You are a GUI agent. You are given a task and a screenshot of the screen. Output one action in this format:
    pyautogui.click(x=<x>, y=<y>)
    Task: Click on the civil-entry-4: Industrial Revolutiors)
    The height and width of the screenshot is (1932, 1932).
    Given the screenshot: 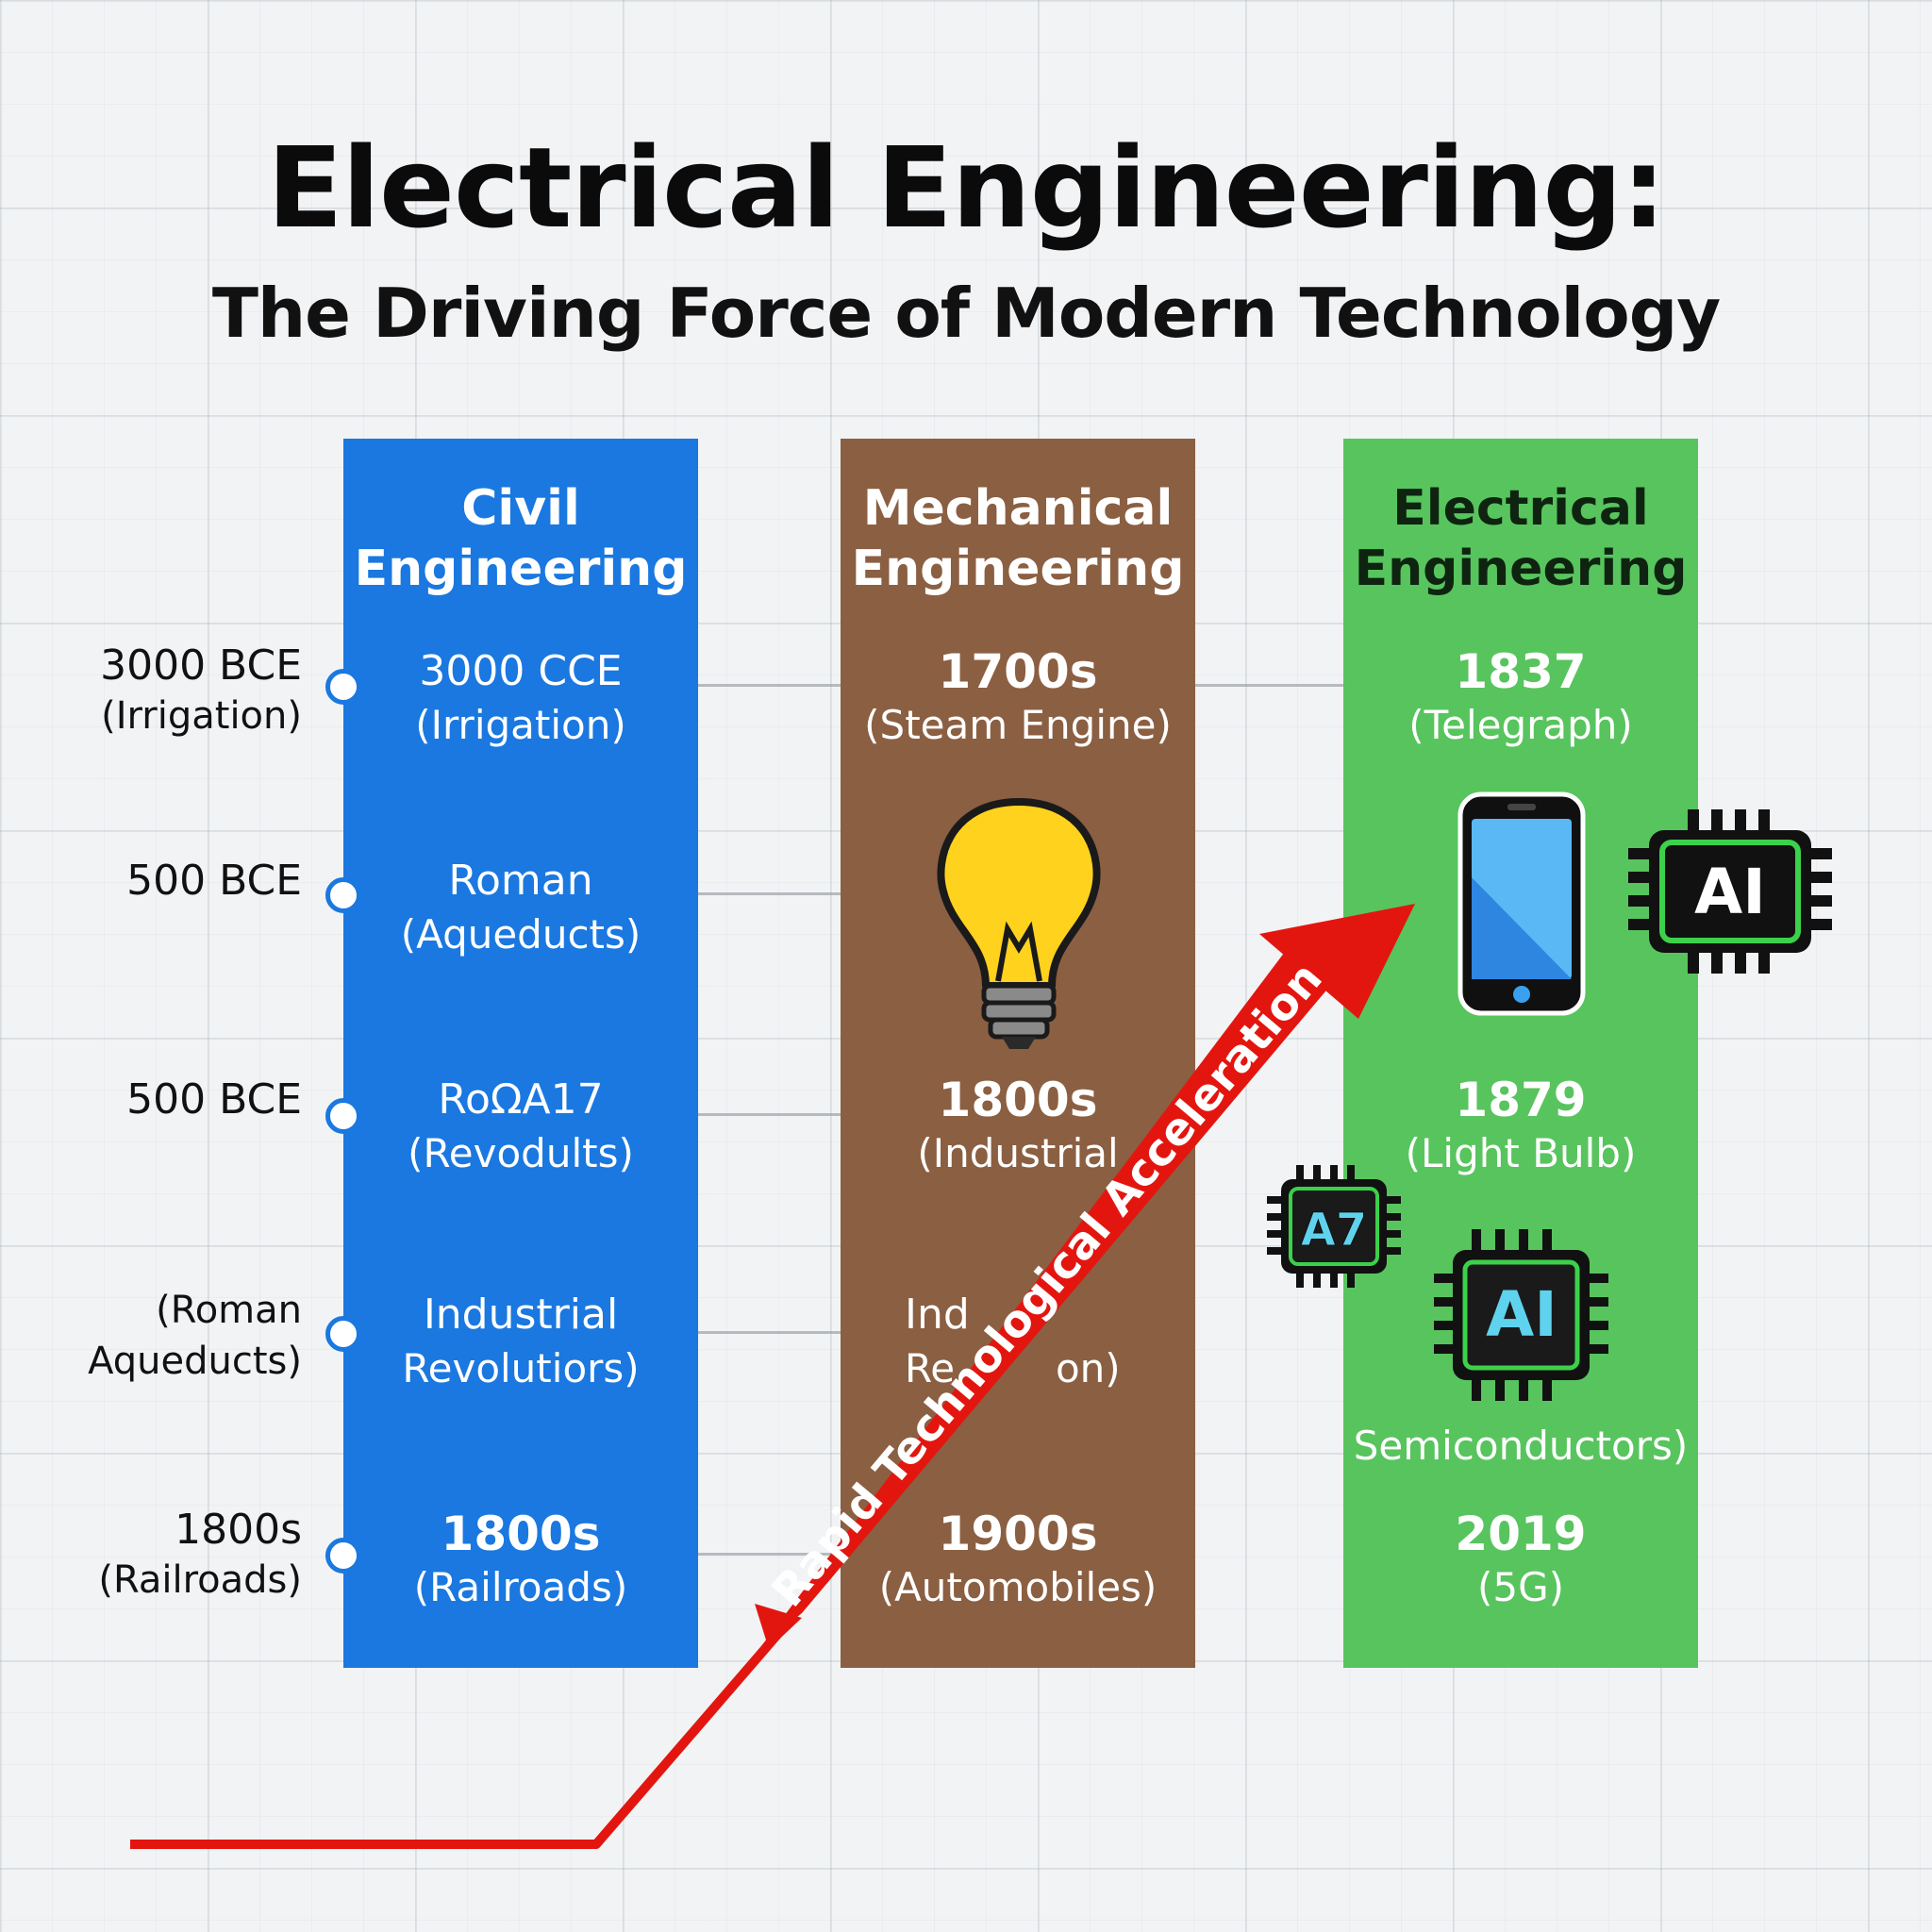 What is the action you would take?
    pyautogui.click(x=520, y=1341)
    